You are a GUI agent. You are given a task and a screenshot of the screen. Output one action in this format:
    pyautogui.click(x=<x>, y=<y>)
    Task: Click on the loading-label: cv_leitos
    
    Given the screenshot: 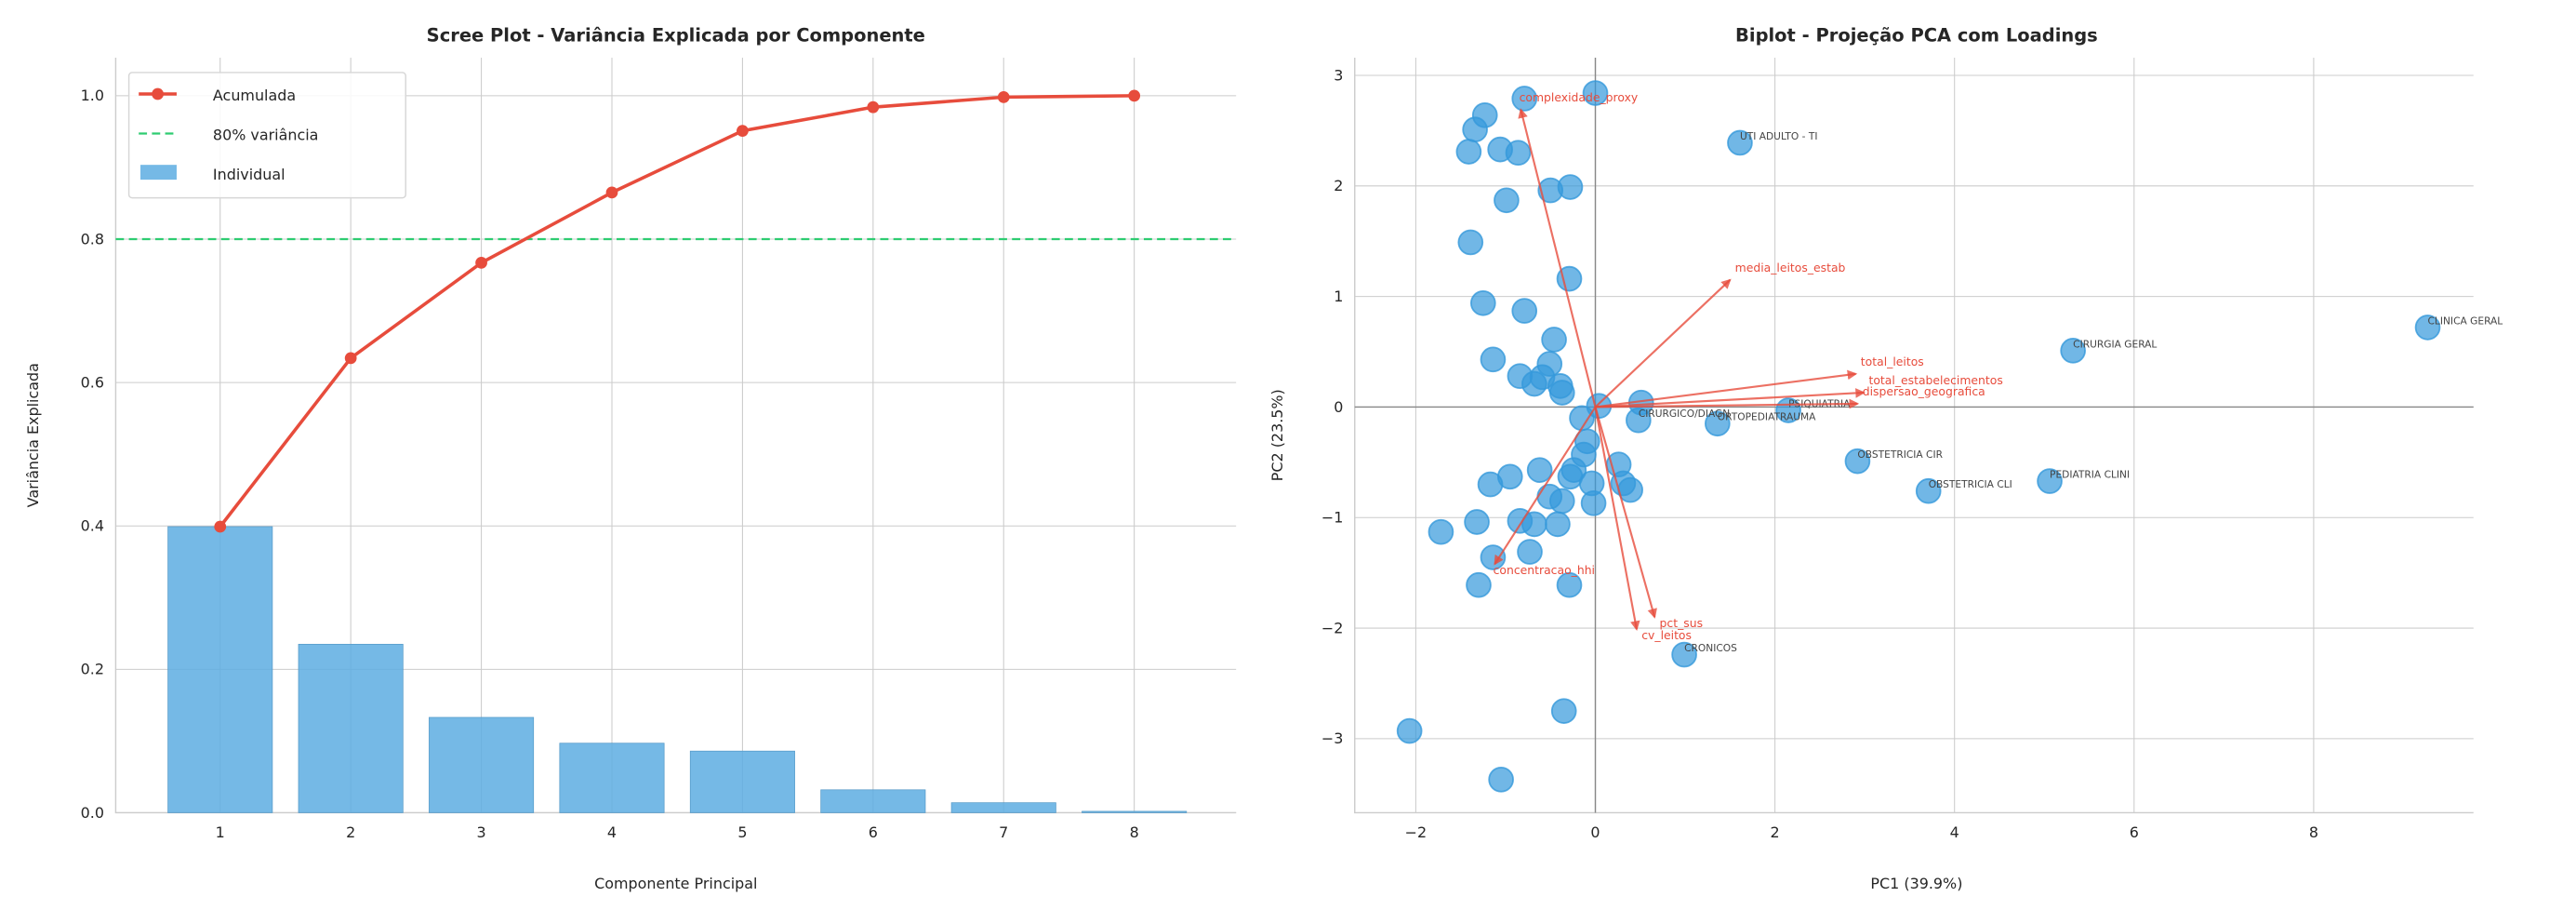 What is the action you would take?
    pyautogui.click(x=1666, y=635)
    